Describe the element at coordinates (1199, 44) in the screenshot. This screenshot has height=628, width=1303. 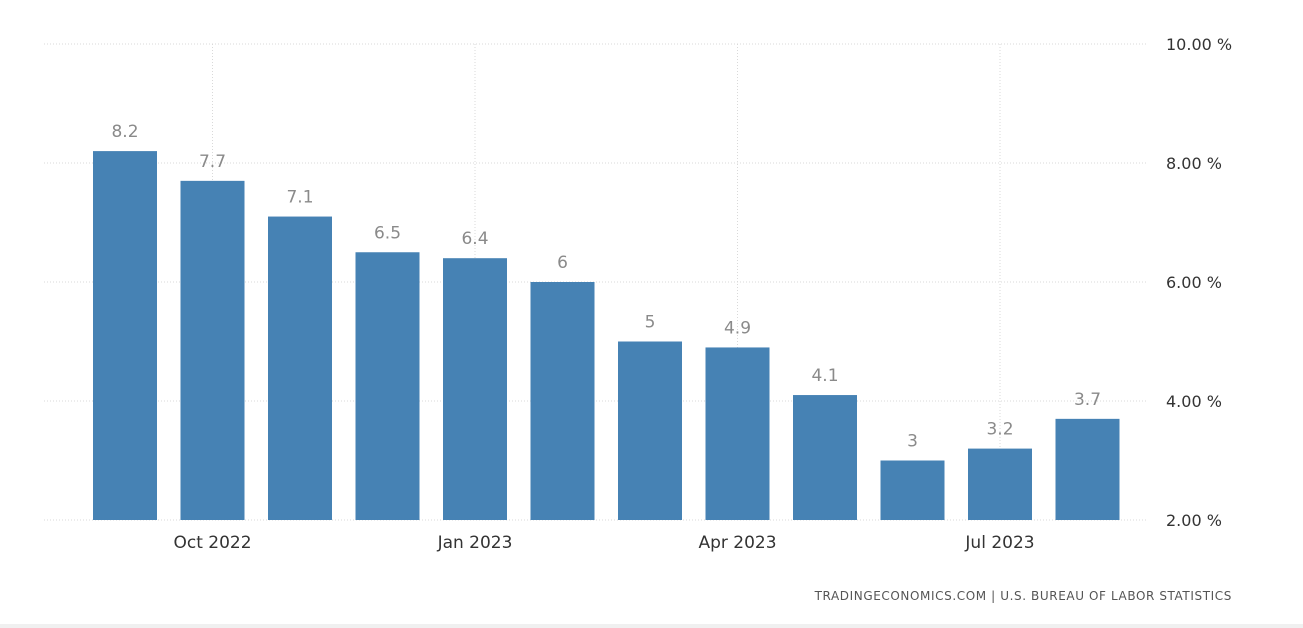
I see `y-tick-label: 10.00 %` at that location.